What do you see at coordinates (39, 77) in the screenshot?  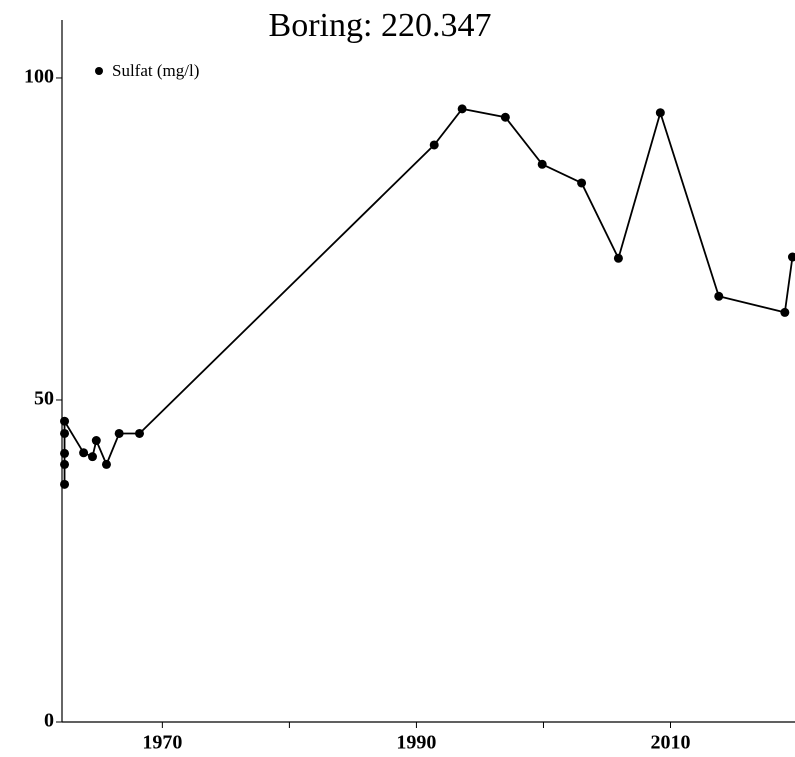 I see `y-tick-label: 100` at bounding box center [39, 77].